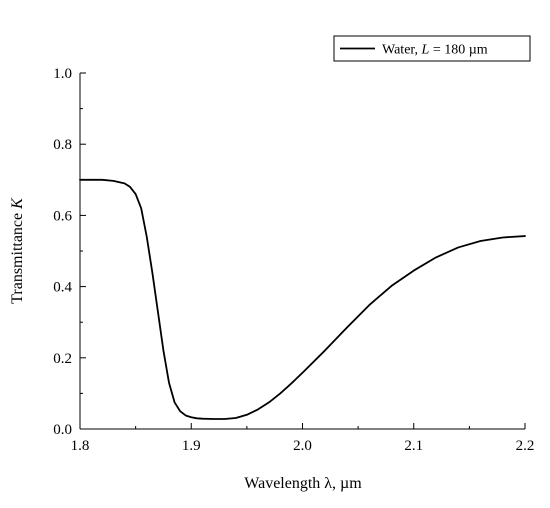 The image size is (550, 508). What do you see at coordinates (17, 203) in the screenshot?
I see `y-axis-label-variable: K` at bounding box center [17, 203].